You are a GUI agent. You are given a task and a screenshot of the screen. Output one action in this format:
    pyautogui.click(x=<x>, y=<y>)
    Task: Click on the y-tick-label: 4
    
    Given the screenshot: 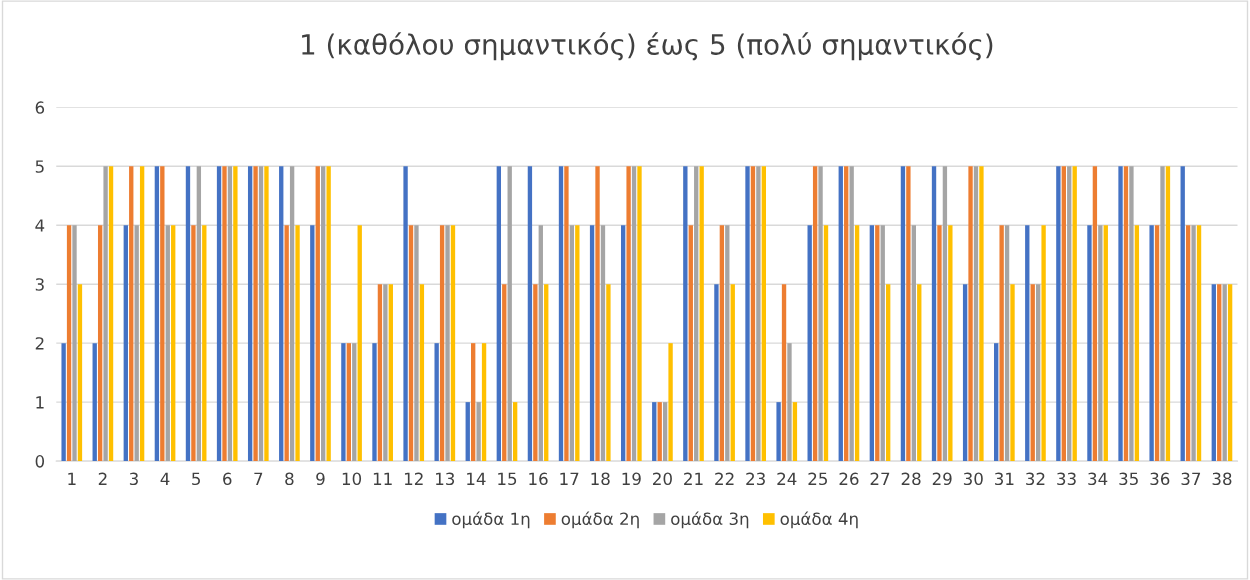 What is the action you would take?
    pyautogui.click(x=40, y=225)
    